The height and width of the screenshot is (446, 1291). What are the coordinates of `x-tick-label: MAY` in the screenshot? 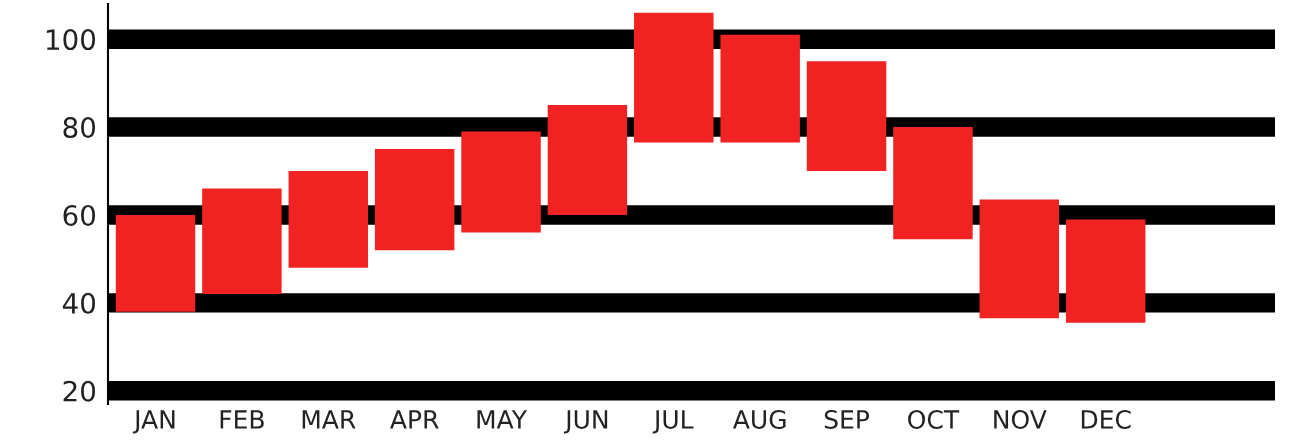 It's located at (502, 419).